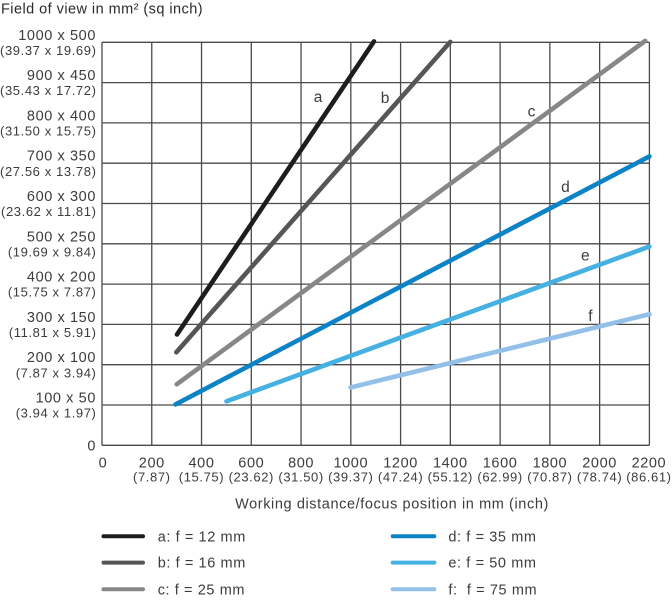 This screenshot has width=672, height=605. What do you see at coordinates (550, 464) in the screenshot?
I see `svg-text: 1800` at bounding box center [550, 464].